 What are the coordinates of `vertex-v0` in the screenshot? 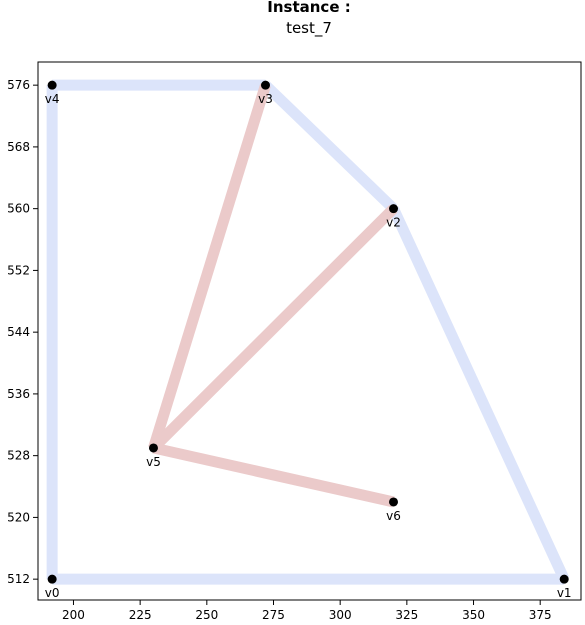 It's located at (52, 579).